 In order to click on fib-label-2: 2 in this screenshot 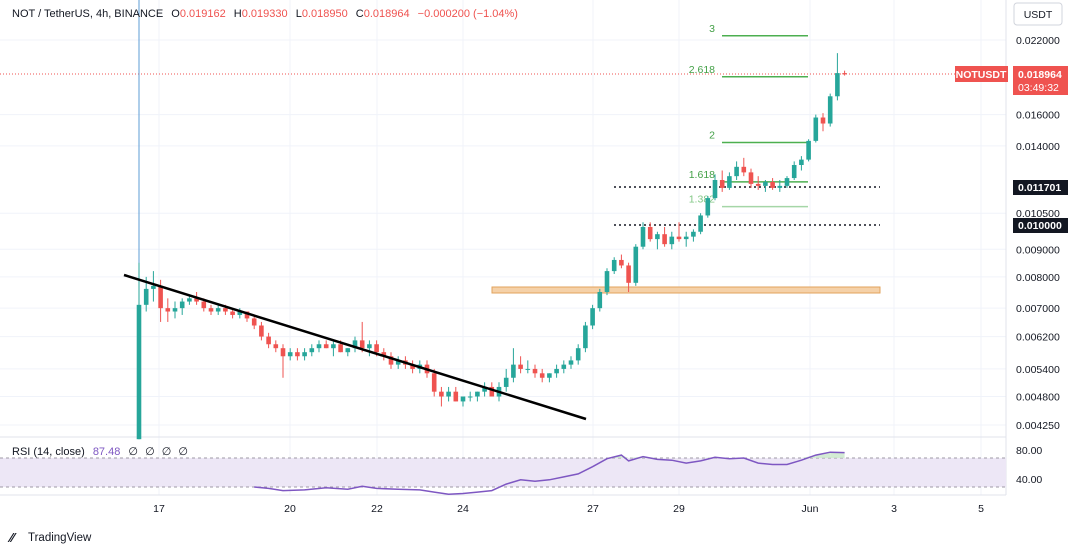, I will do `click(712, 136)`.